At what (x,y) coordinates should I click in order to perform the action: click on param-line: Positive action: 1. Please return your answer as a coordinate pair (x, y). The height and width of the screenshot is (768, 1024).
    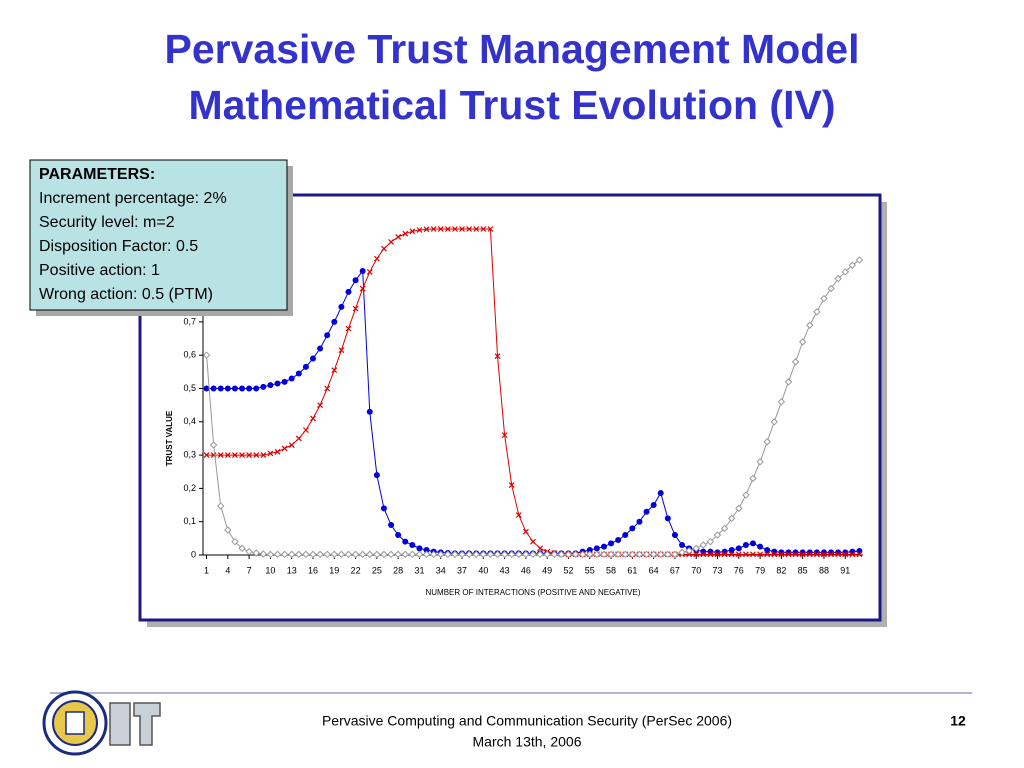
    Looking at the image, I should click on (99, 270).